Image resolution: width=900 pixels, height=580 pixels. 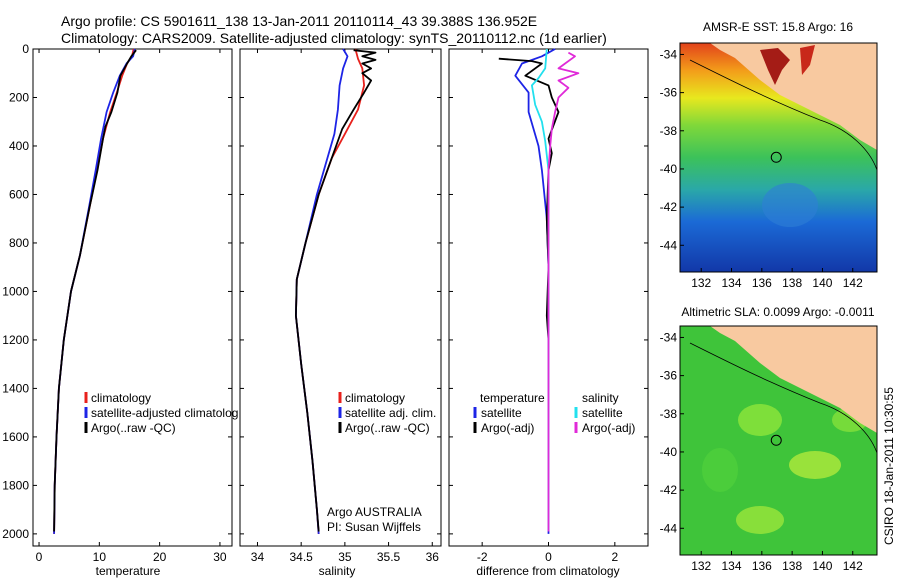 I want to click on y-tick-label: 1600, so click(x=15, y=437).